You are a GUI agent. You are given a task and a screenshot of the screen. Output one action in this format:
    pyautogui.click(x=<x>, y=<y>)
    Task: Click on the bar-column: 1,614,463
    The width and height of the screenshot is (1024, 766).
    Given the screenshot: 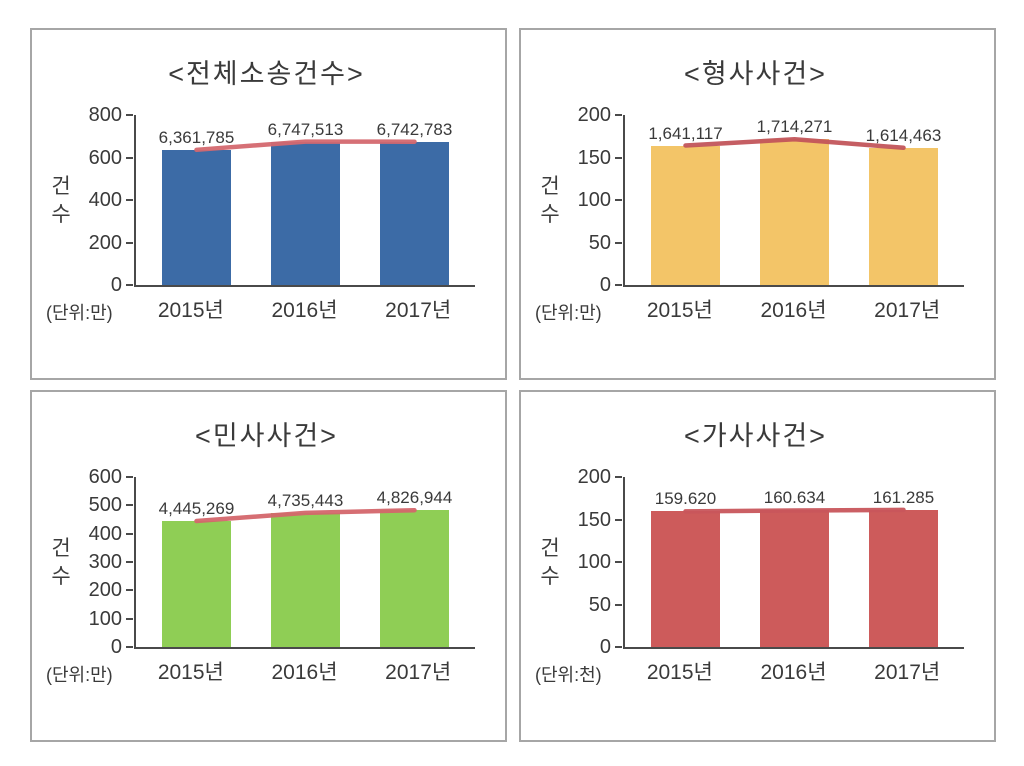 What is the action you would take?
    pyautogui.click(x=903, y=200)
    